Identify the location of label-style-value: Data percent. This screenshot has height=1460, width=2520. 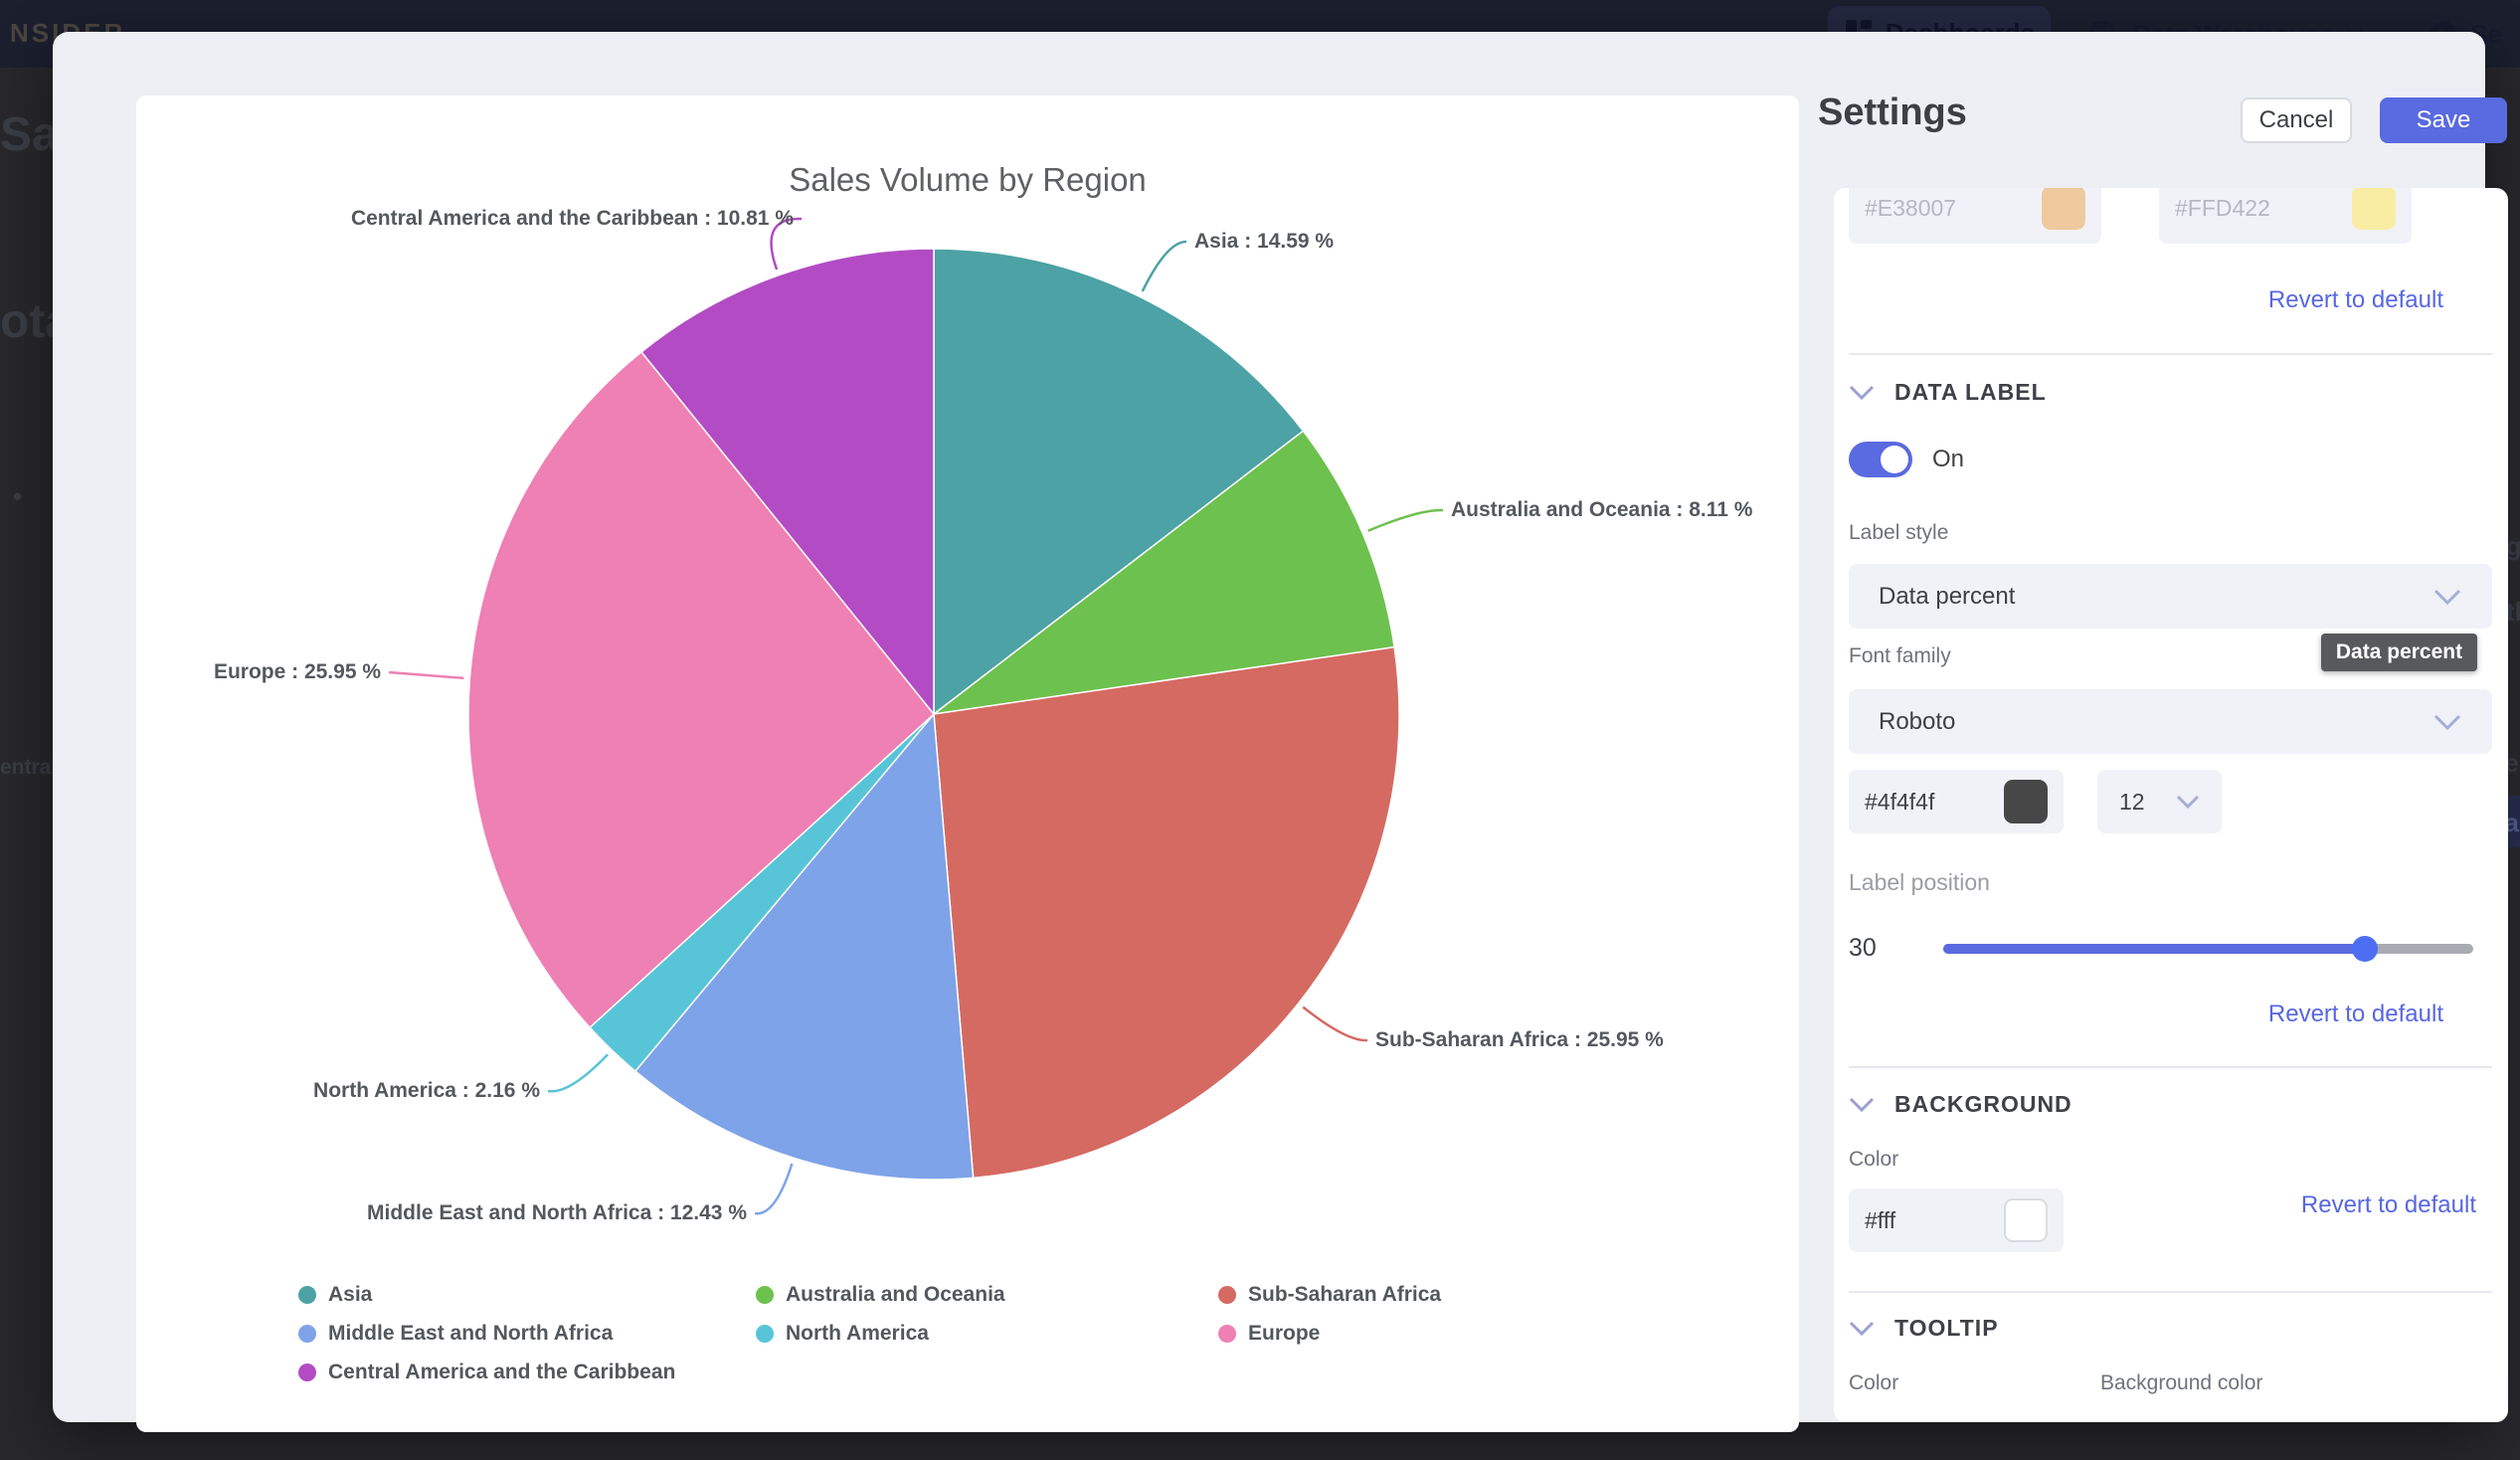
(1947, 596).